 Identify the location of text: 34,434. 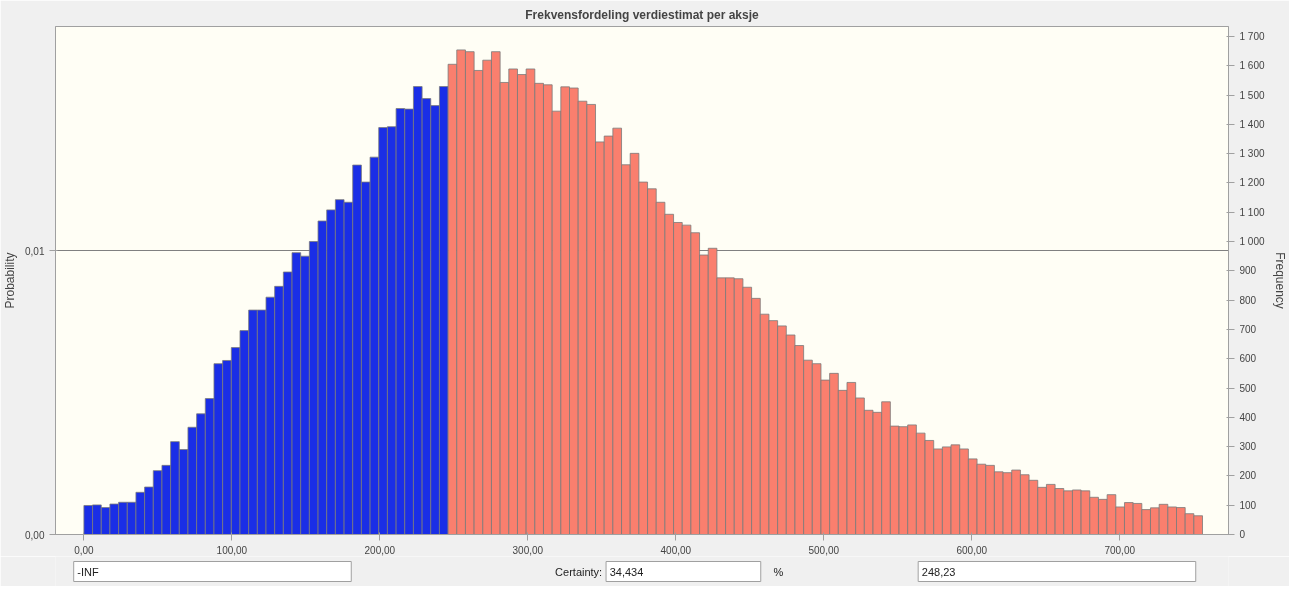
(626, 571).